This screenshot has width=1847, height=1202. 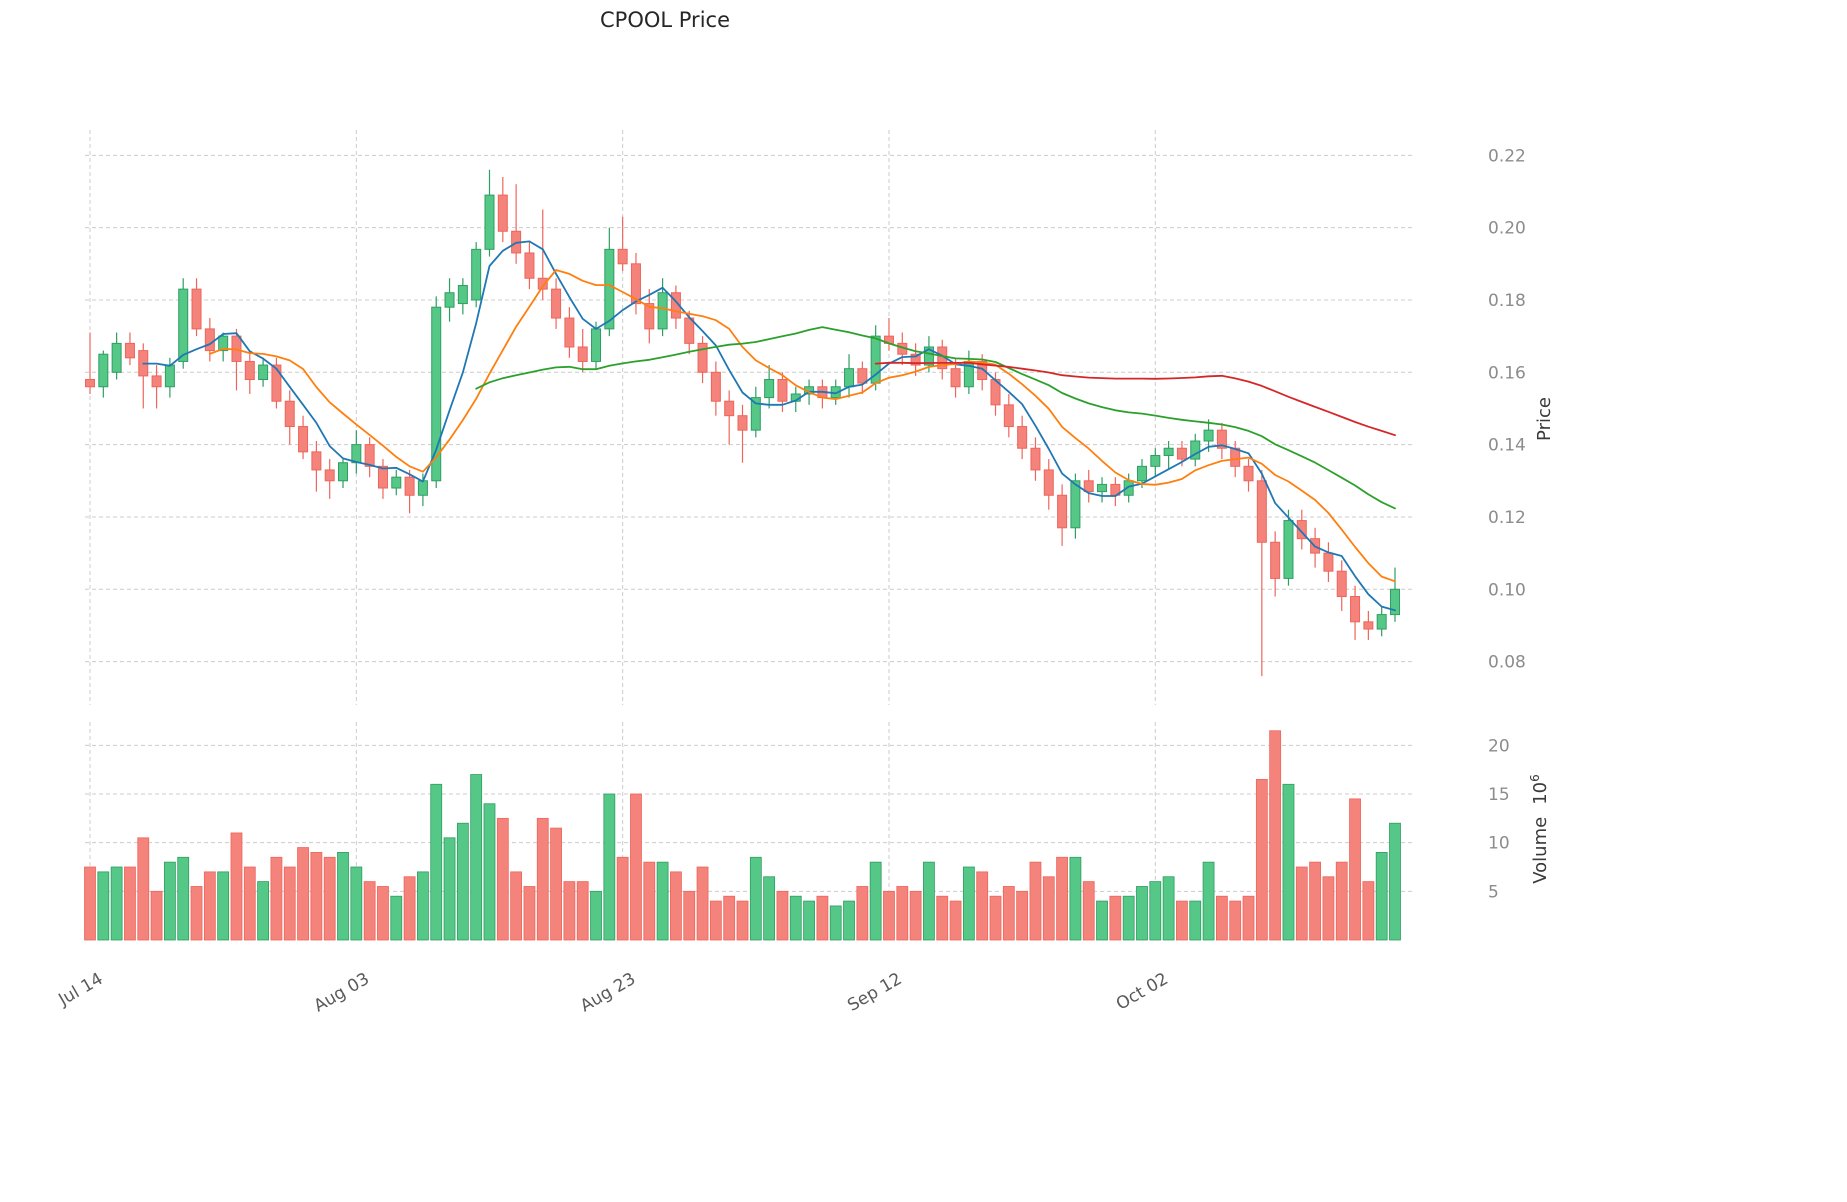 I want to click on price-tick-label: 0.22, so click(x=1507, y=156).